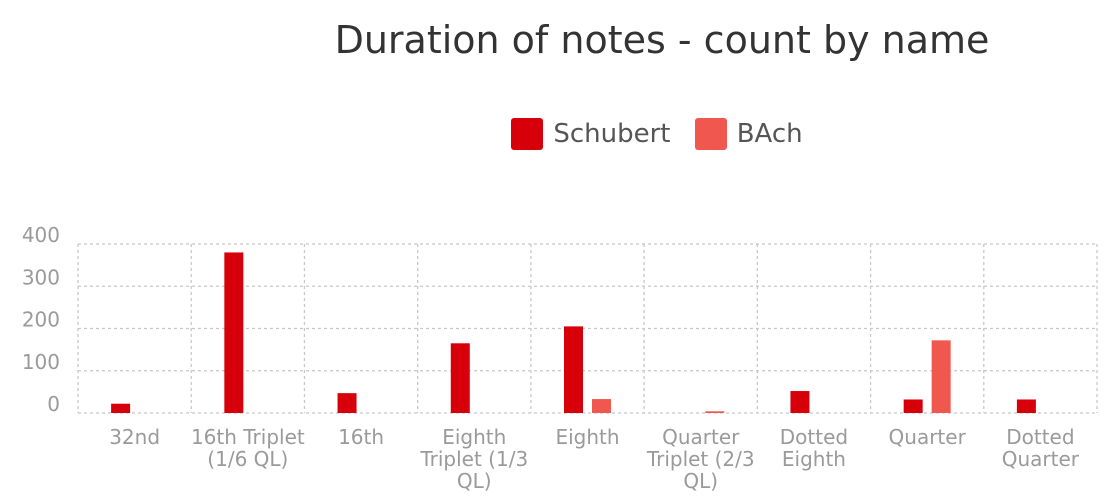 The height and width of the screenshot is (498, 1104). I want to click on x-tick-label: 16th Triplet (1/6 QL), so click(248, 448).